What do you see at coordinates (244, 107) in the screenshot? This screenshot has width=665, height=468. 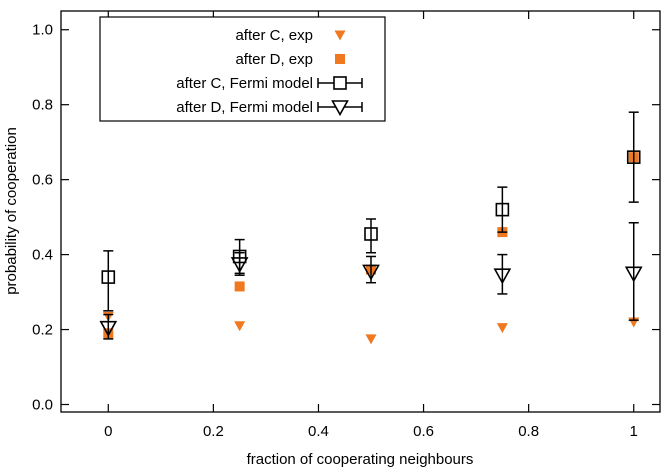 I see `legend-label: after D, Fermi model` at bounding box center [244, 107].